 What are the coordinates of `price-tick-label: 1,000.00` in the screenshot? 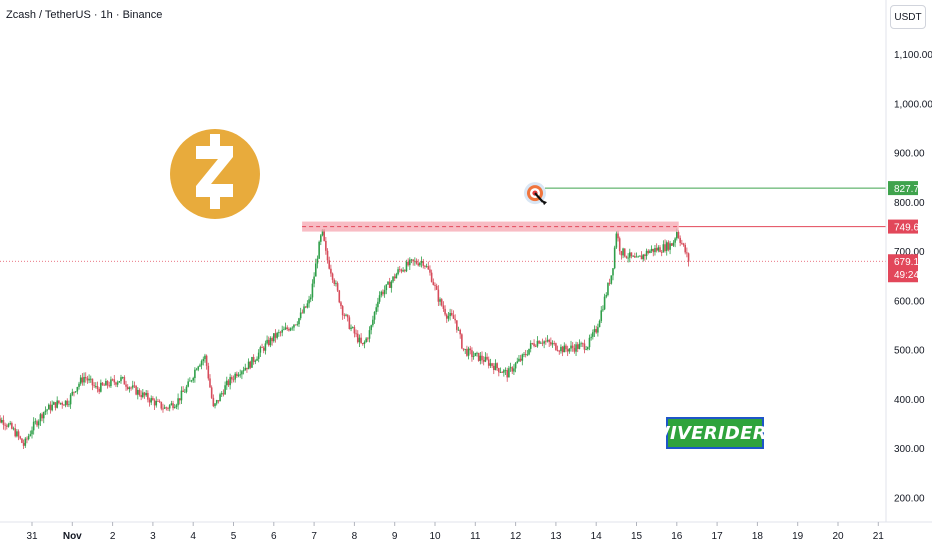 It's located at (913, 104).